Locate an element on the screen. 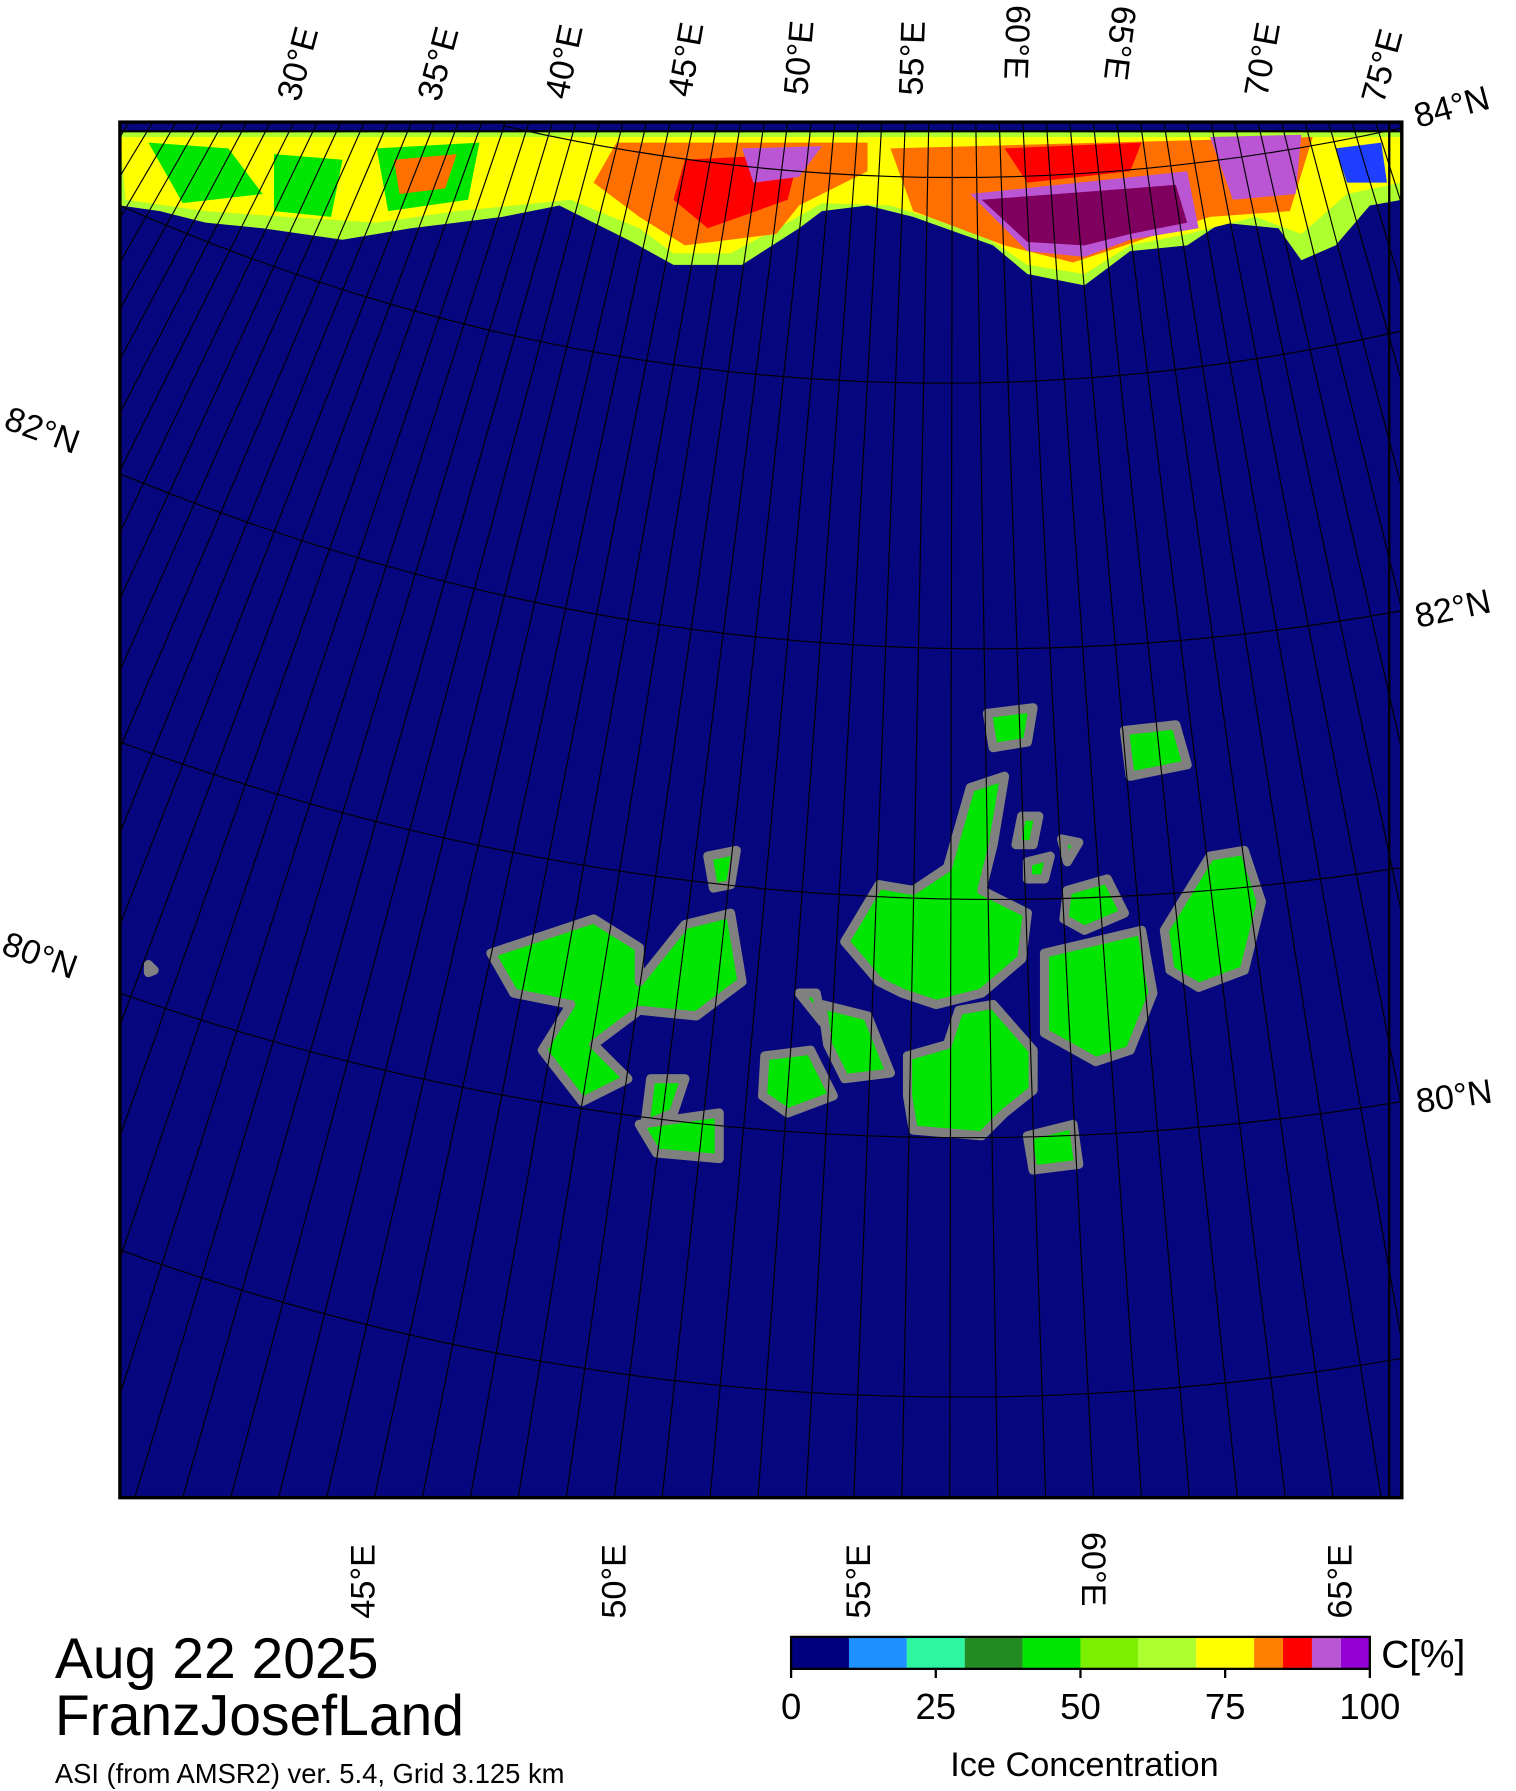  lon-label: 30°E is located at coordinates (298, 64).